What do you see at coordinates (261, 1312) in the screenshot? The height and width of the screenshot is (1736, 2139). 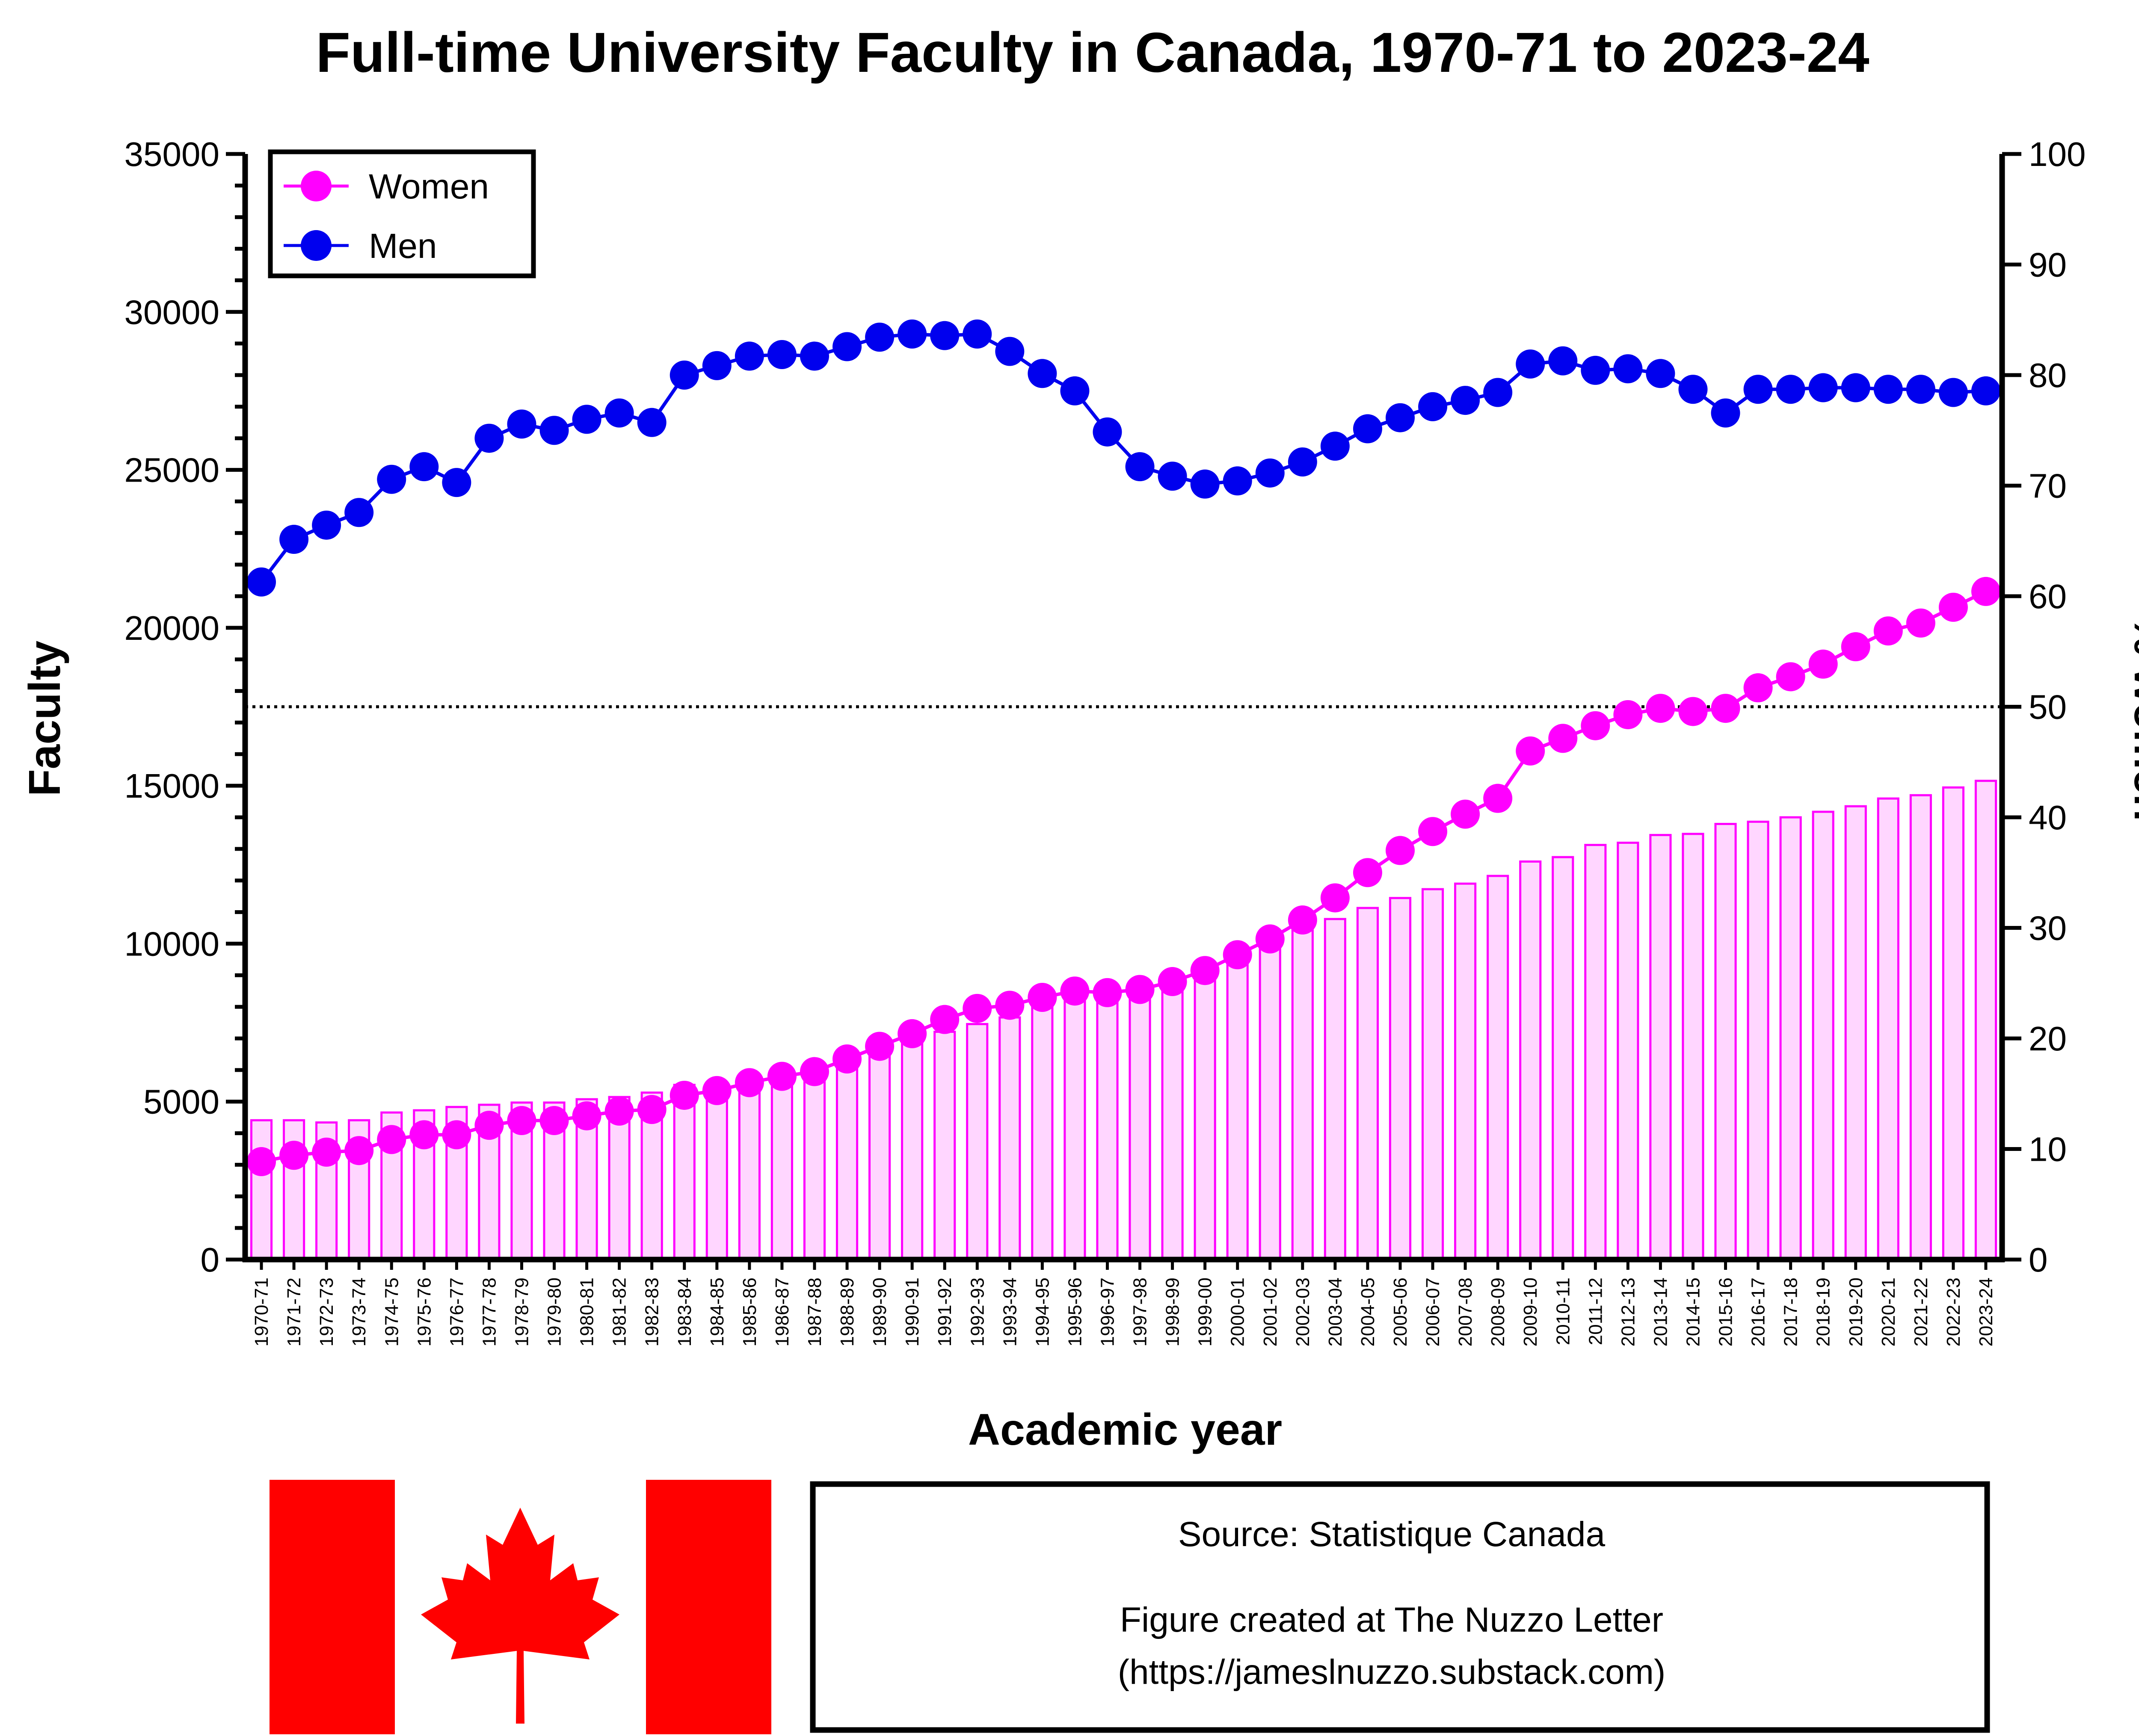 I see `x-tick-label: 1970-71` at bounding box center [261, 1312].